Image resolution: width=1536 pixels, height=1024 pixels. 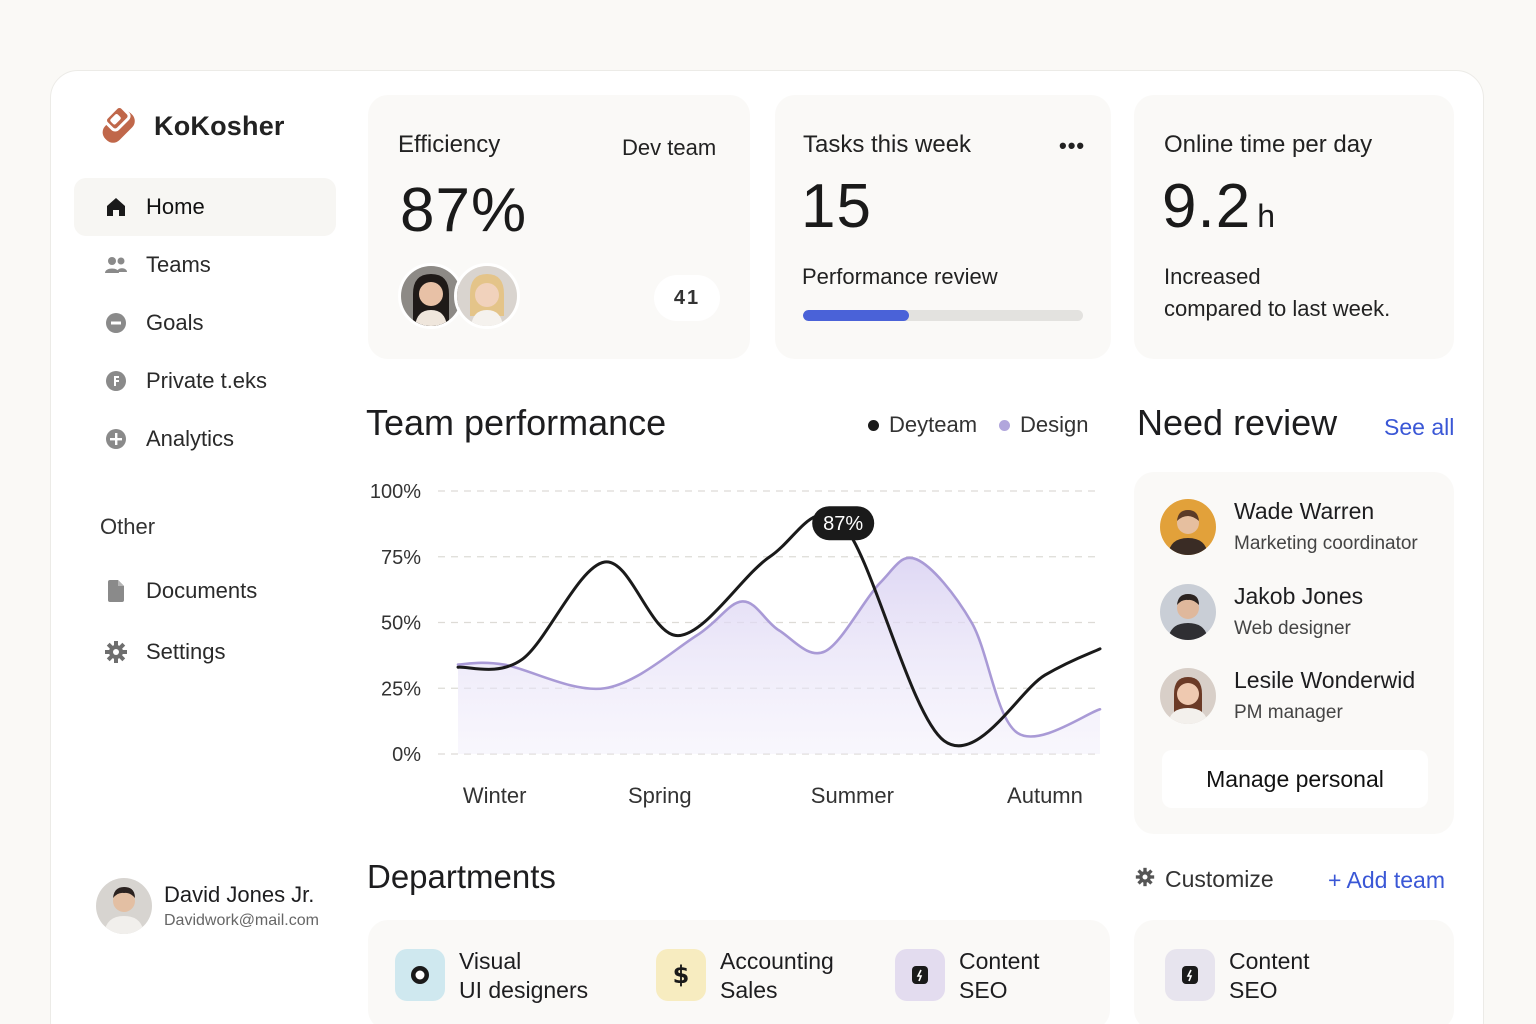 What do you see at coordinates (559, 227) in the screenshot?
I see `efficiency-card: Efficiency Dev team 87% 41` at bounding box center [559, 227].